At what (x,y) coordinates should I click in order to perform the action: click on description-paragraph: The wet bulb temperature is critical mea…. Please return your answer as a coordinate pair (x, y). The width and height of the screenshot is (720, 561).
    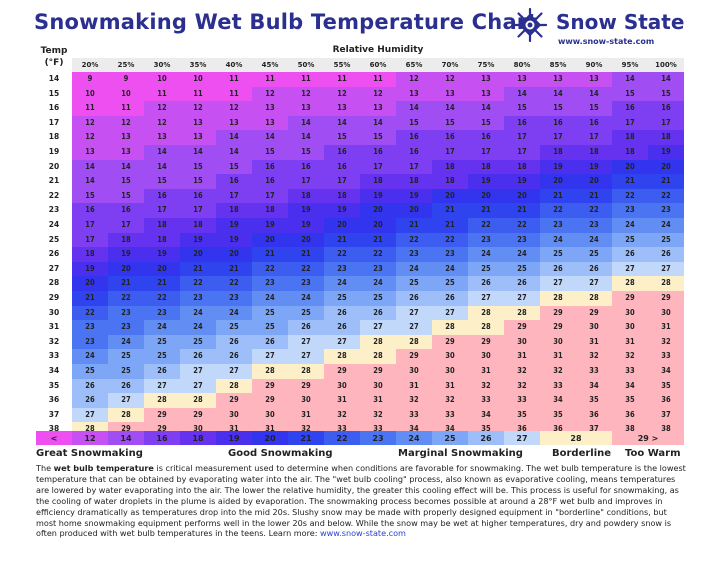
    Looking at the image, I should click on (361, 501).